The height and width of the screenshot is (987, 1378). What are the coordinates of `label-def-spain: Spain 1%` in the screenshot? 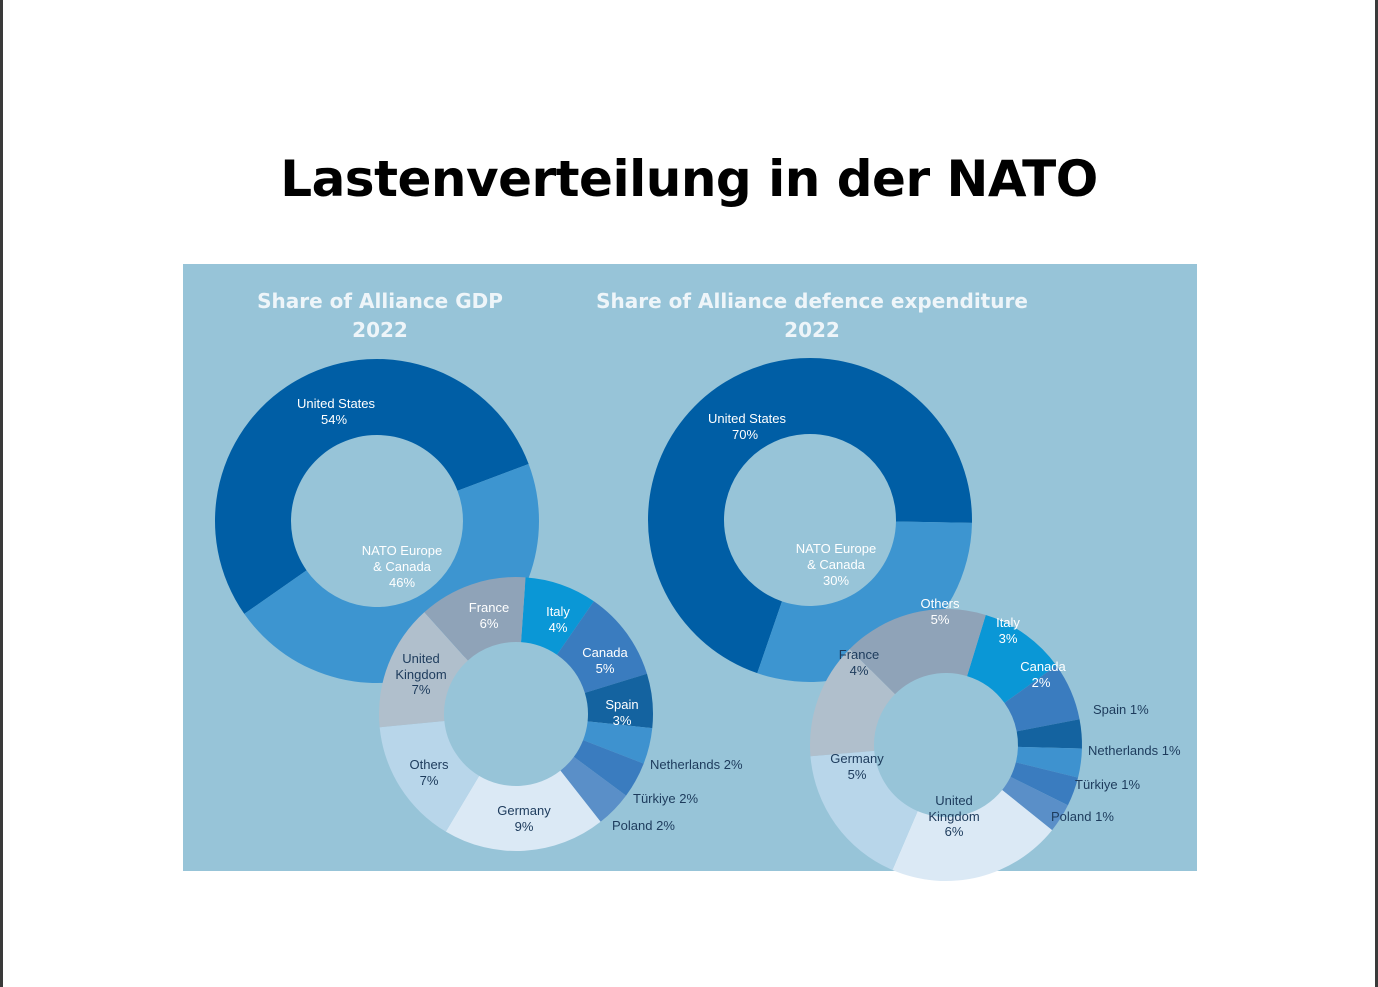 It's located at (1121, 709).